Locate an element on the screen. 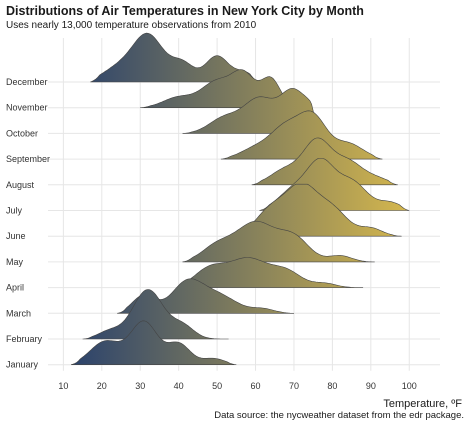 This screenshot has height=425, width=474. ridge-january is located at coordinates (154, 342).